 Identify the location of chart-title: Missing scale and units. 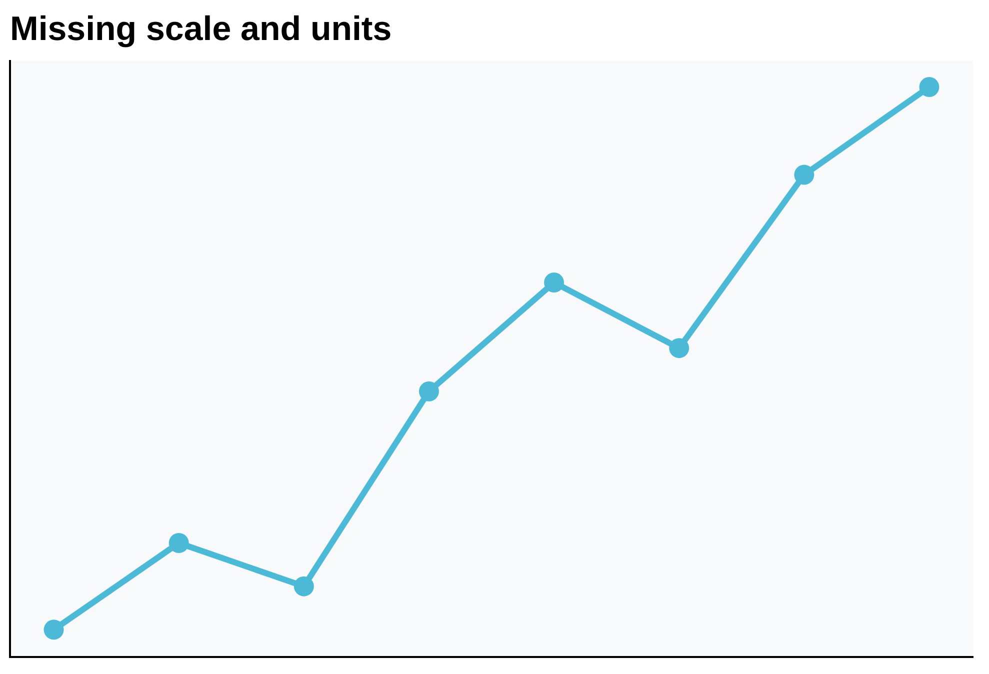
(201, 29).